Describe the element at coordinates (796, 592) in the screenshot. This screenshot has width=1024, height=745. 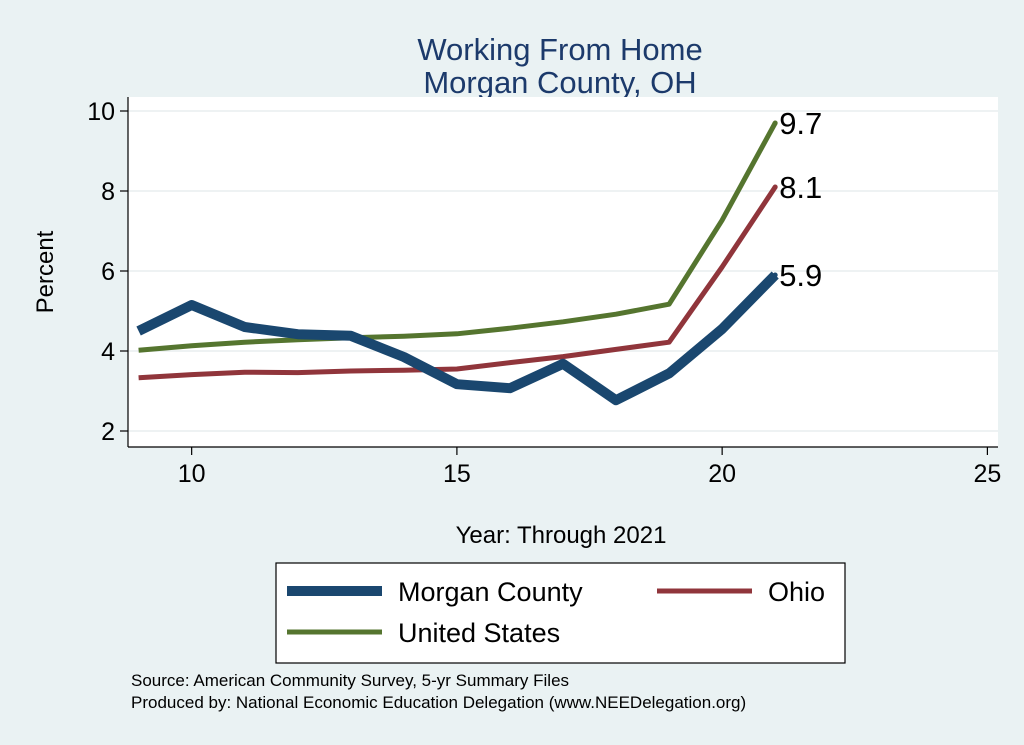
I see `legend-label: Ohio` at that location.